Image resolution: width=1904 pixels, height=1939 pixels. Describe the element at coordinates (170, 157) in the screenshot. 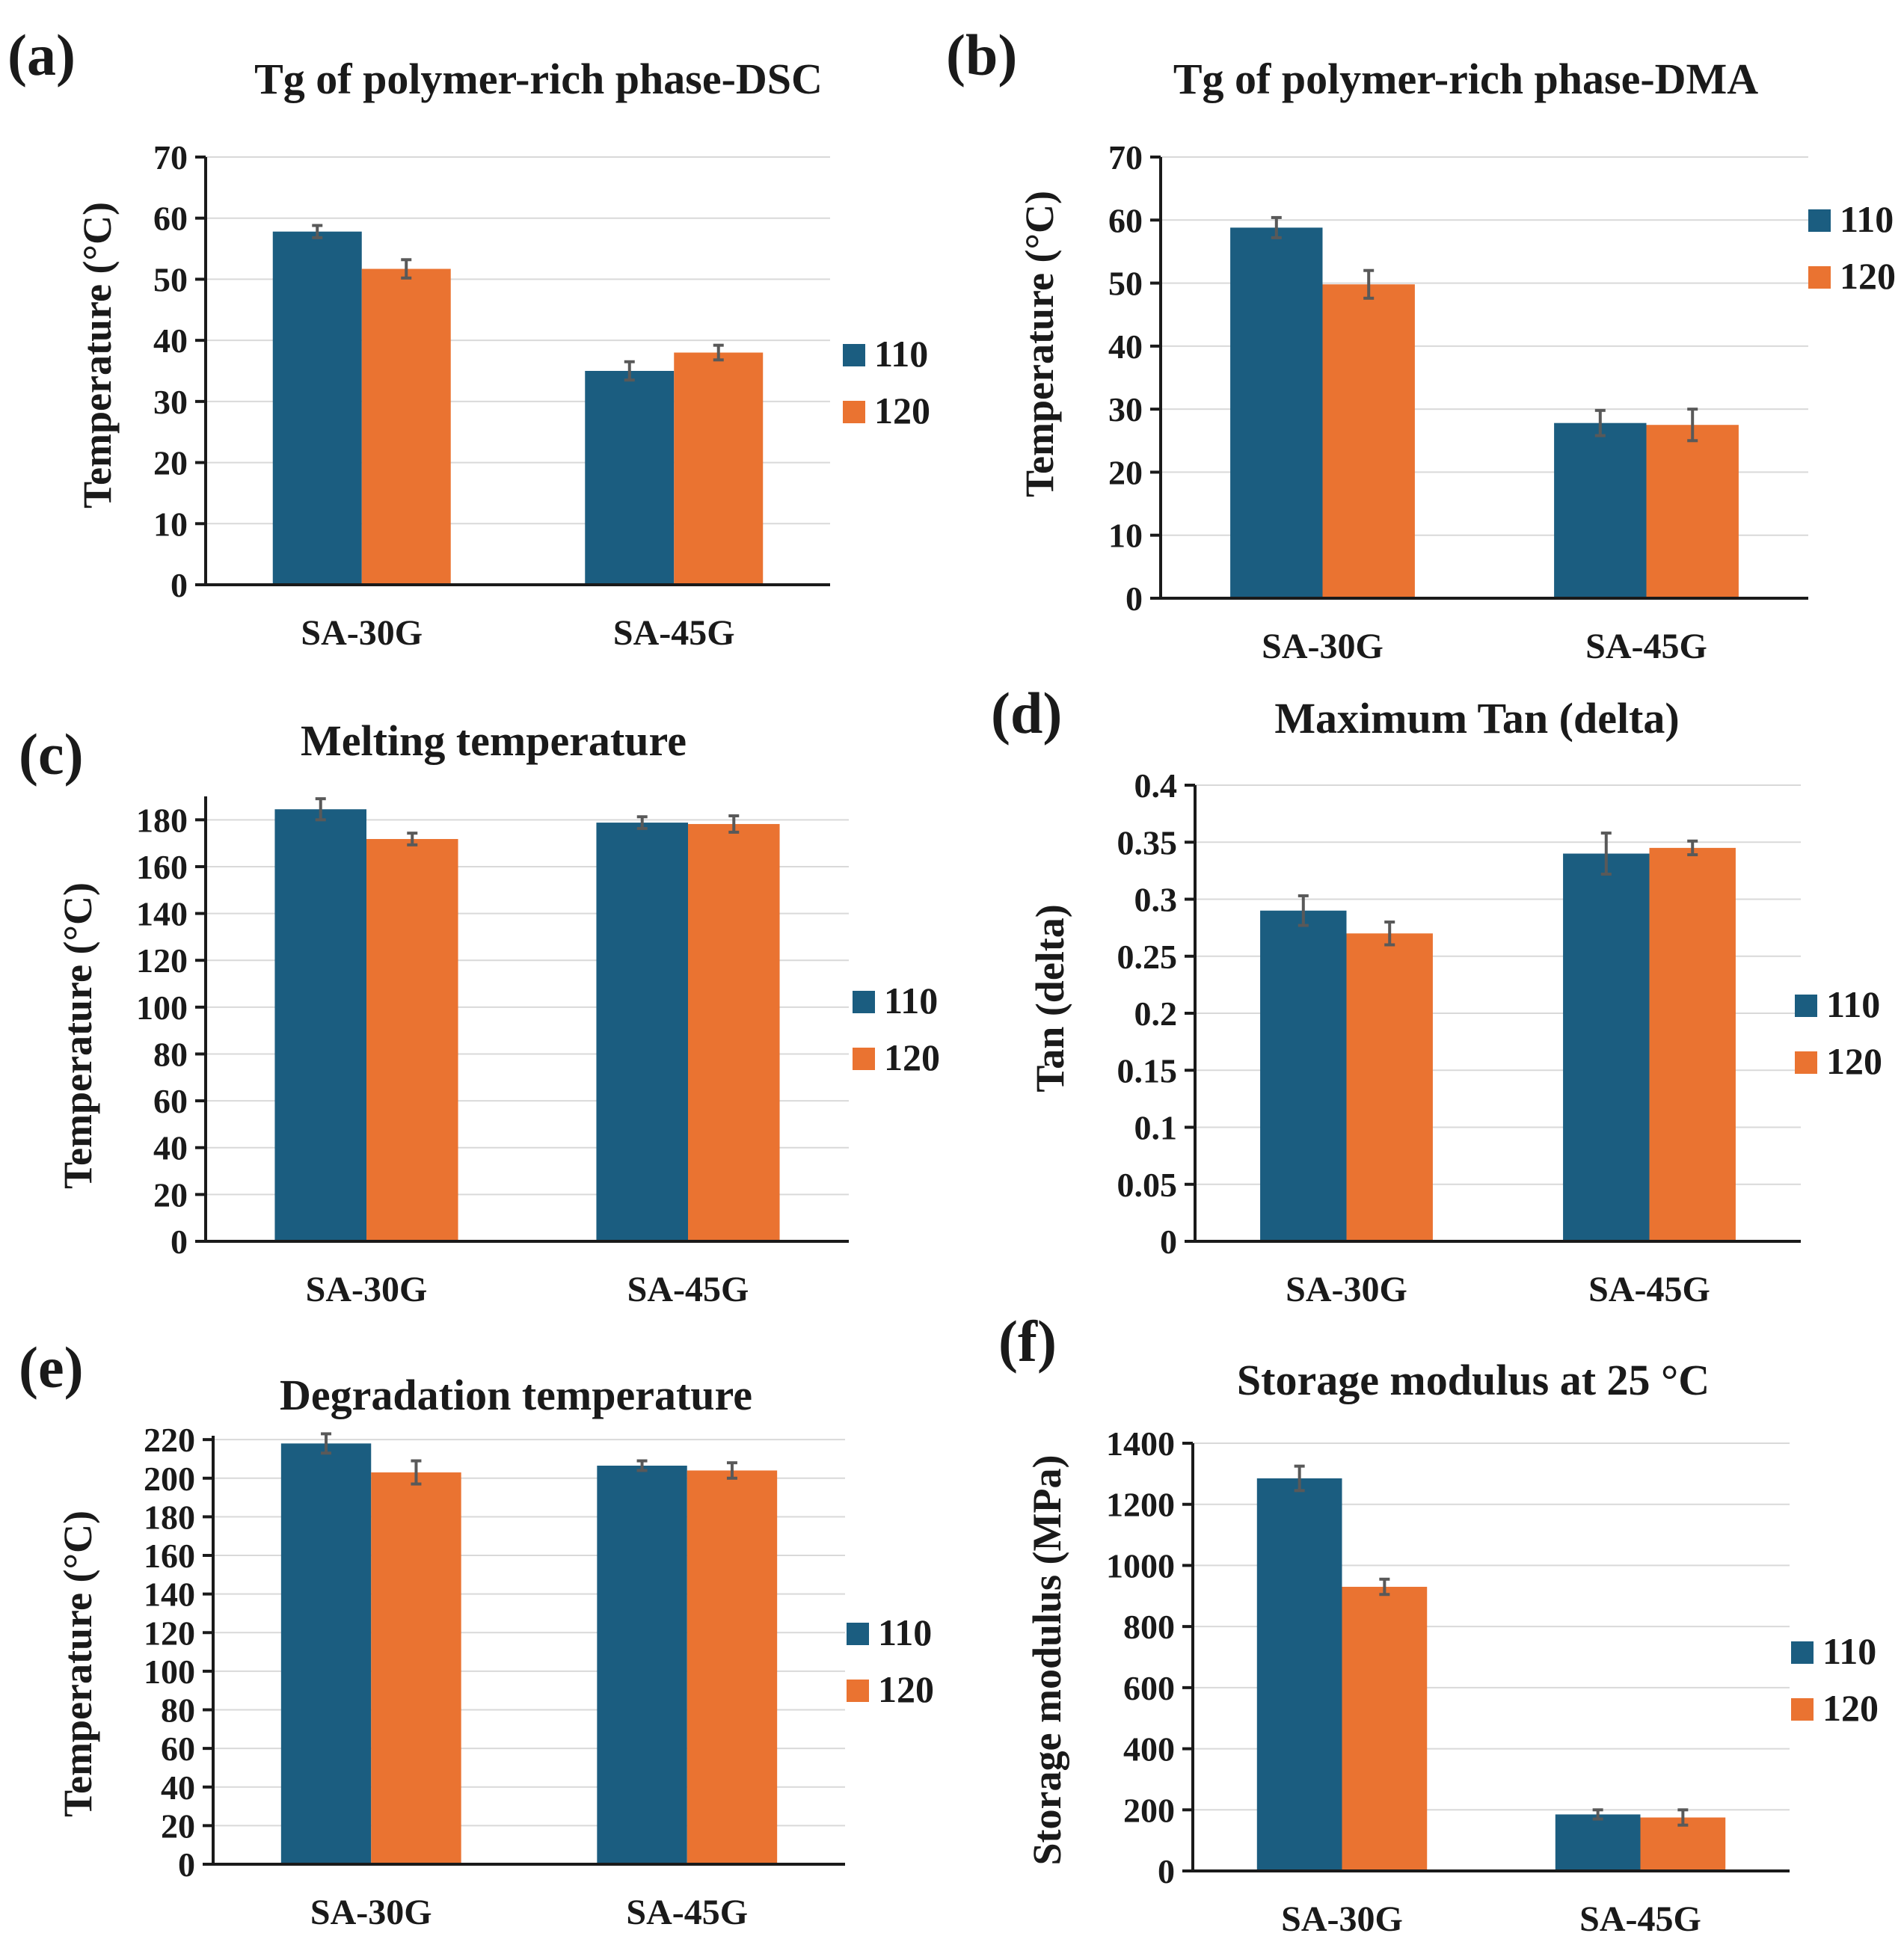

I see `y-tick-label: 70` at that location.